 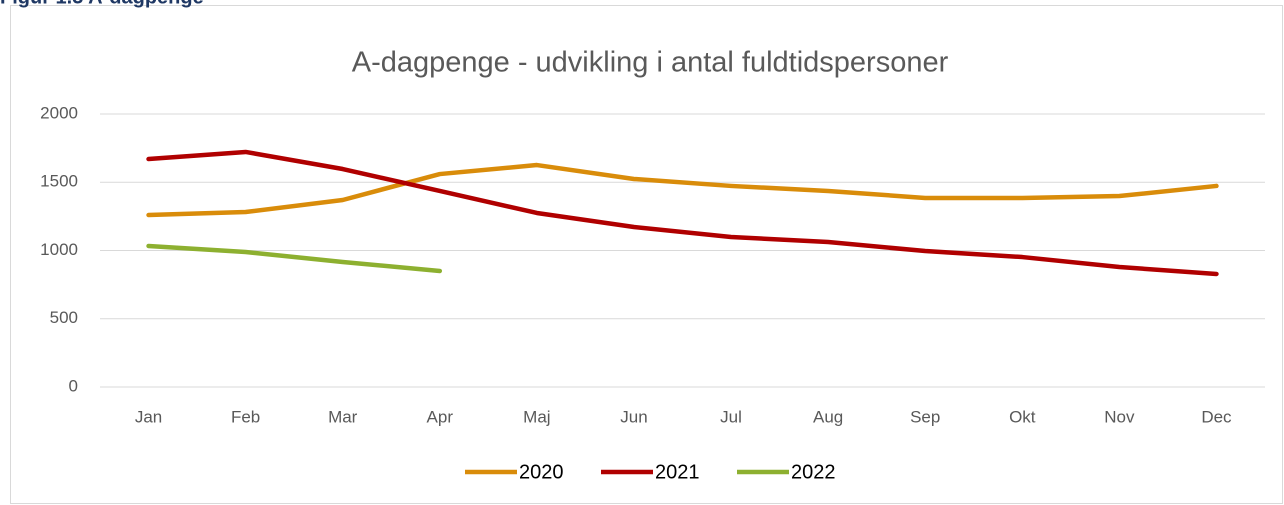 What do you see at coordinates (828, 416) in the screenshot?
I see `x-tick-label: Aug` at bounding box center [828, 416].